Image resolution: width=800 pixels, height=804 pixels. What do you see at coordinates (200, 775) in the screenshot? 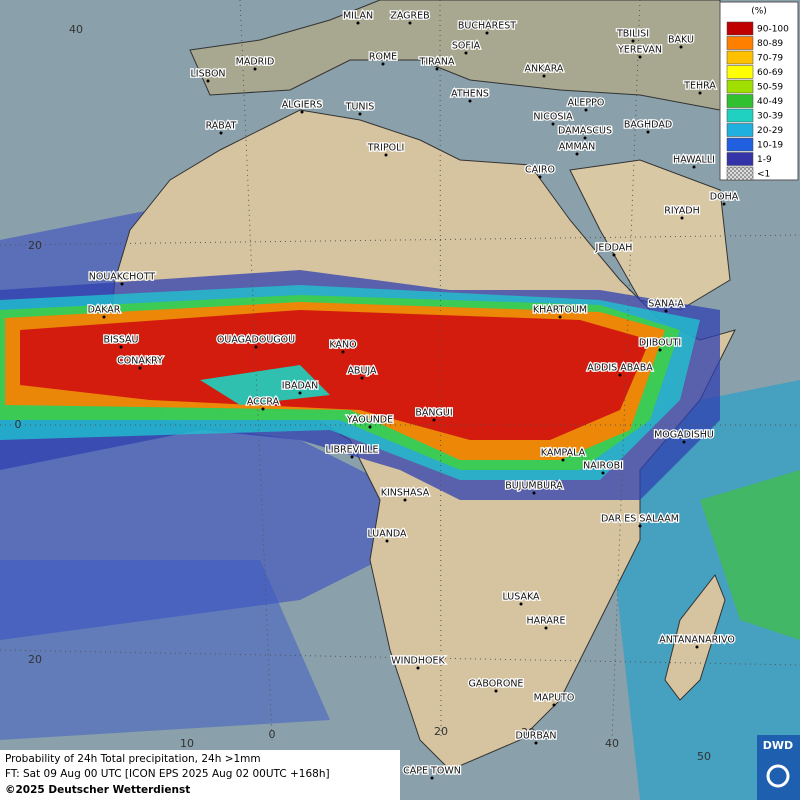
I see `footer-box` at bounding box center [200, 775].